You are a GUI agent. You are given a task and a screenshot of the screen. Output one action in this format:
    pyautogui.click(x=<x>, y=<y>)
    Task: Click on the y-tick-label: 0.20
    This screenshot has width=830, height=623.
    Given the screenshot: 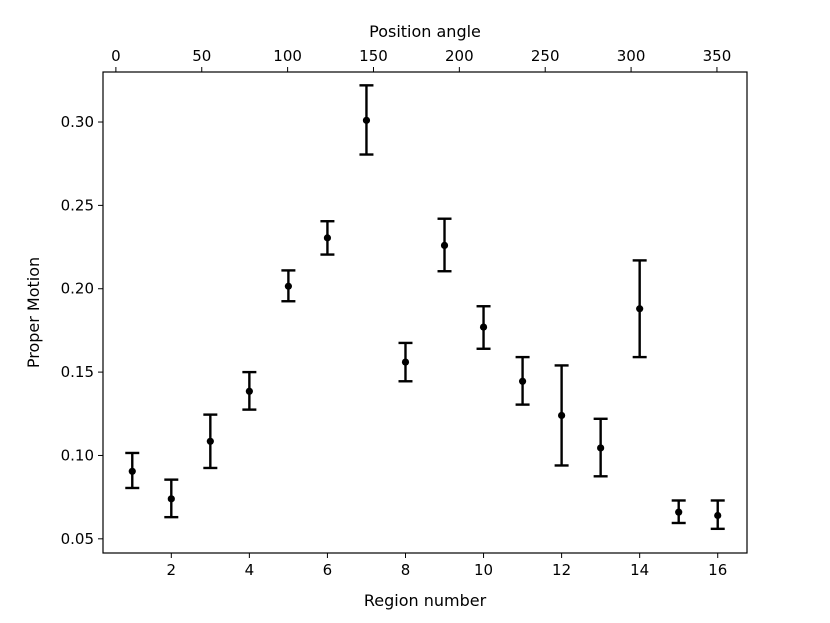 What is the action you would take?
    pyautogui.click(x=77, y=289)
    